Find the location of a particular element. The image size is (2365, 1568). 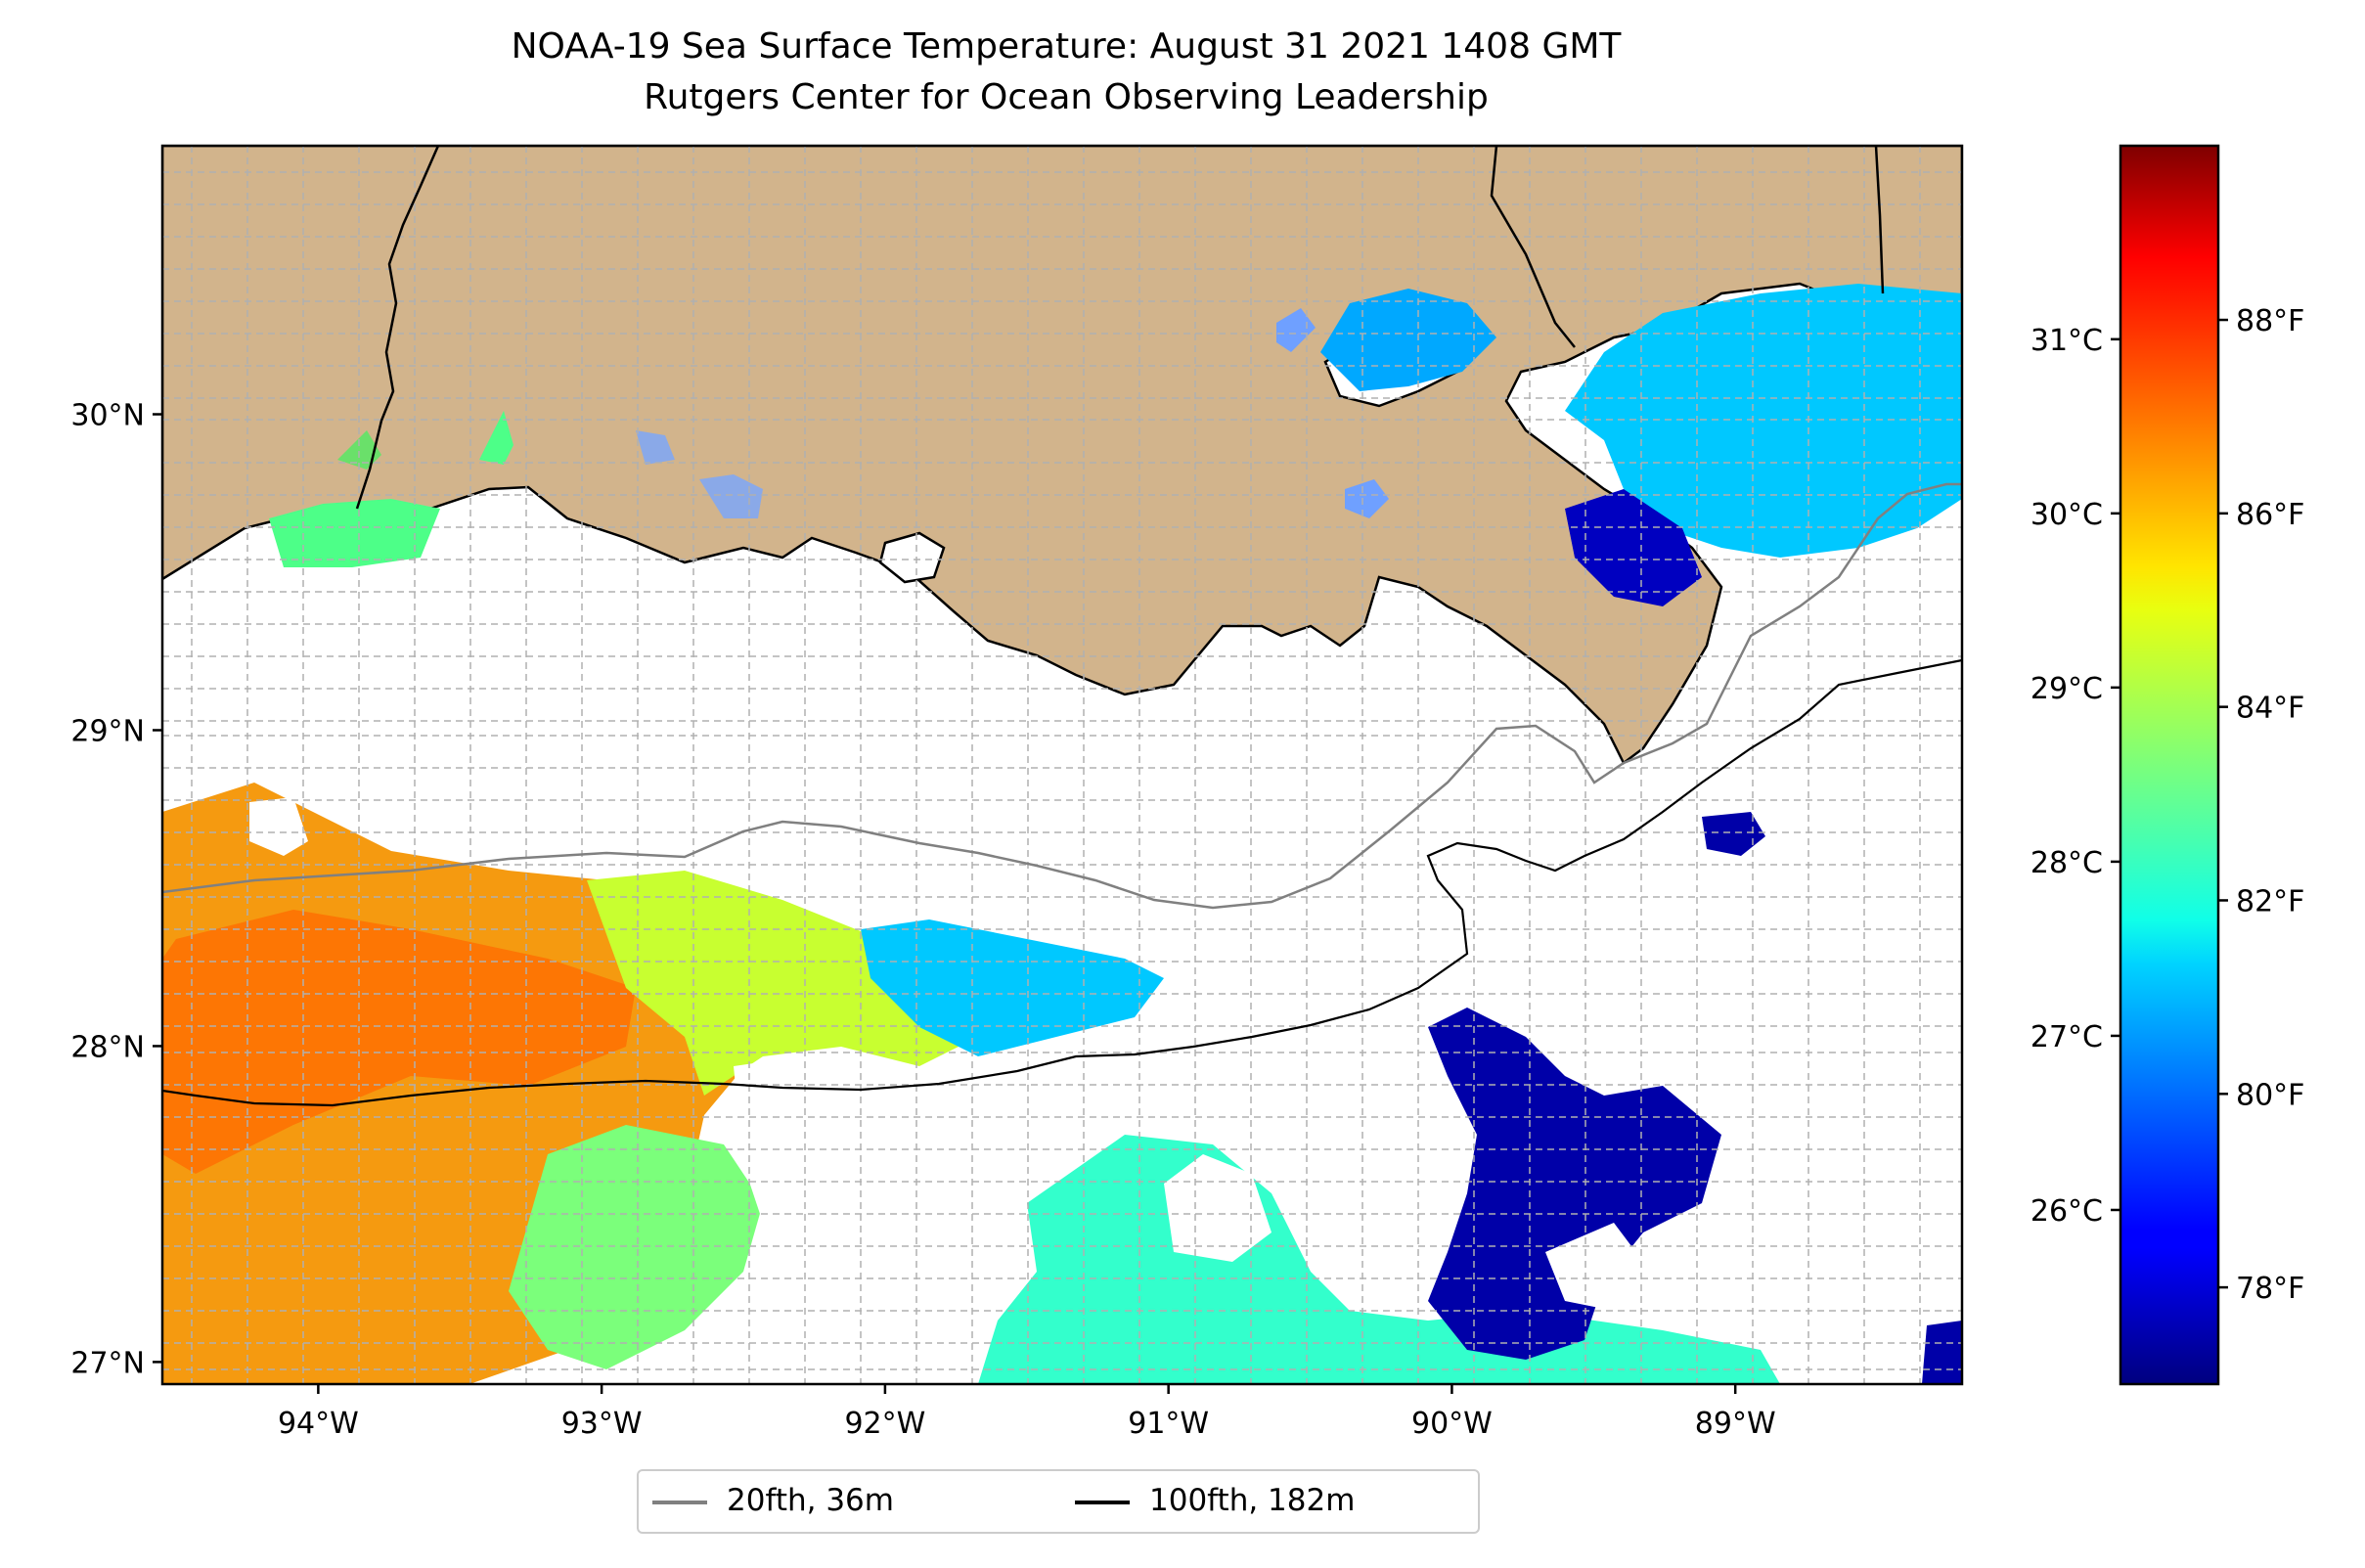

legend: 20fth, 36m 100fth, 182m is located at coordinates (1058, 1501).